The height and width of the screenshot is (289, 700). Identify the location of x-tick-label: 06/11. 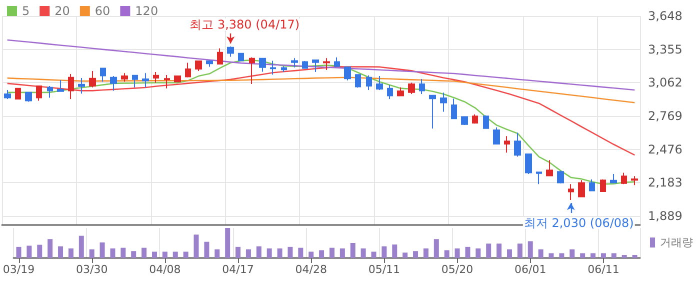
(604, 269).